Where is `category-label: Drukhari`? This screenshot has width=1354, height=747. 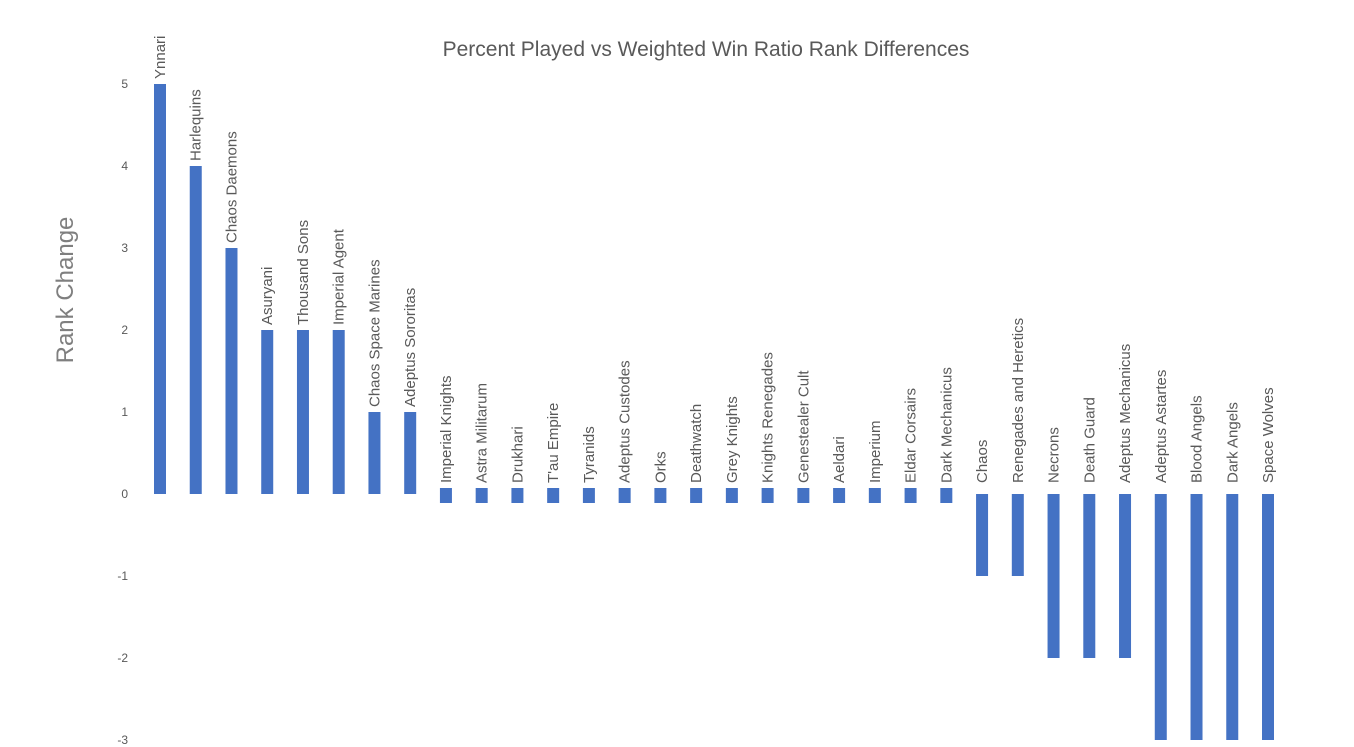 category-label: Drukhari is located at coordinates (517, 454).